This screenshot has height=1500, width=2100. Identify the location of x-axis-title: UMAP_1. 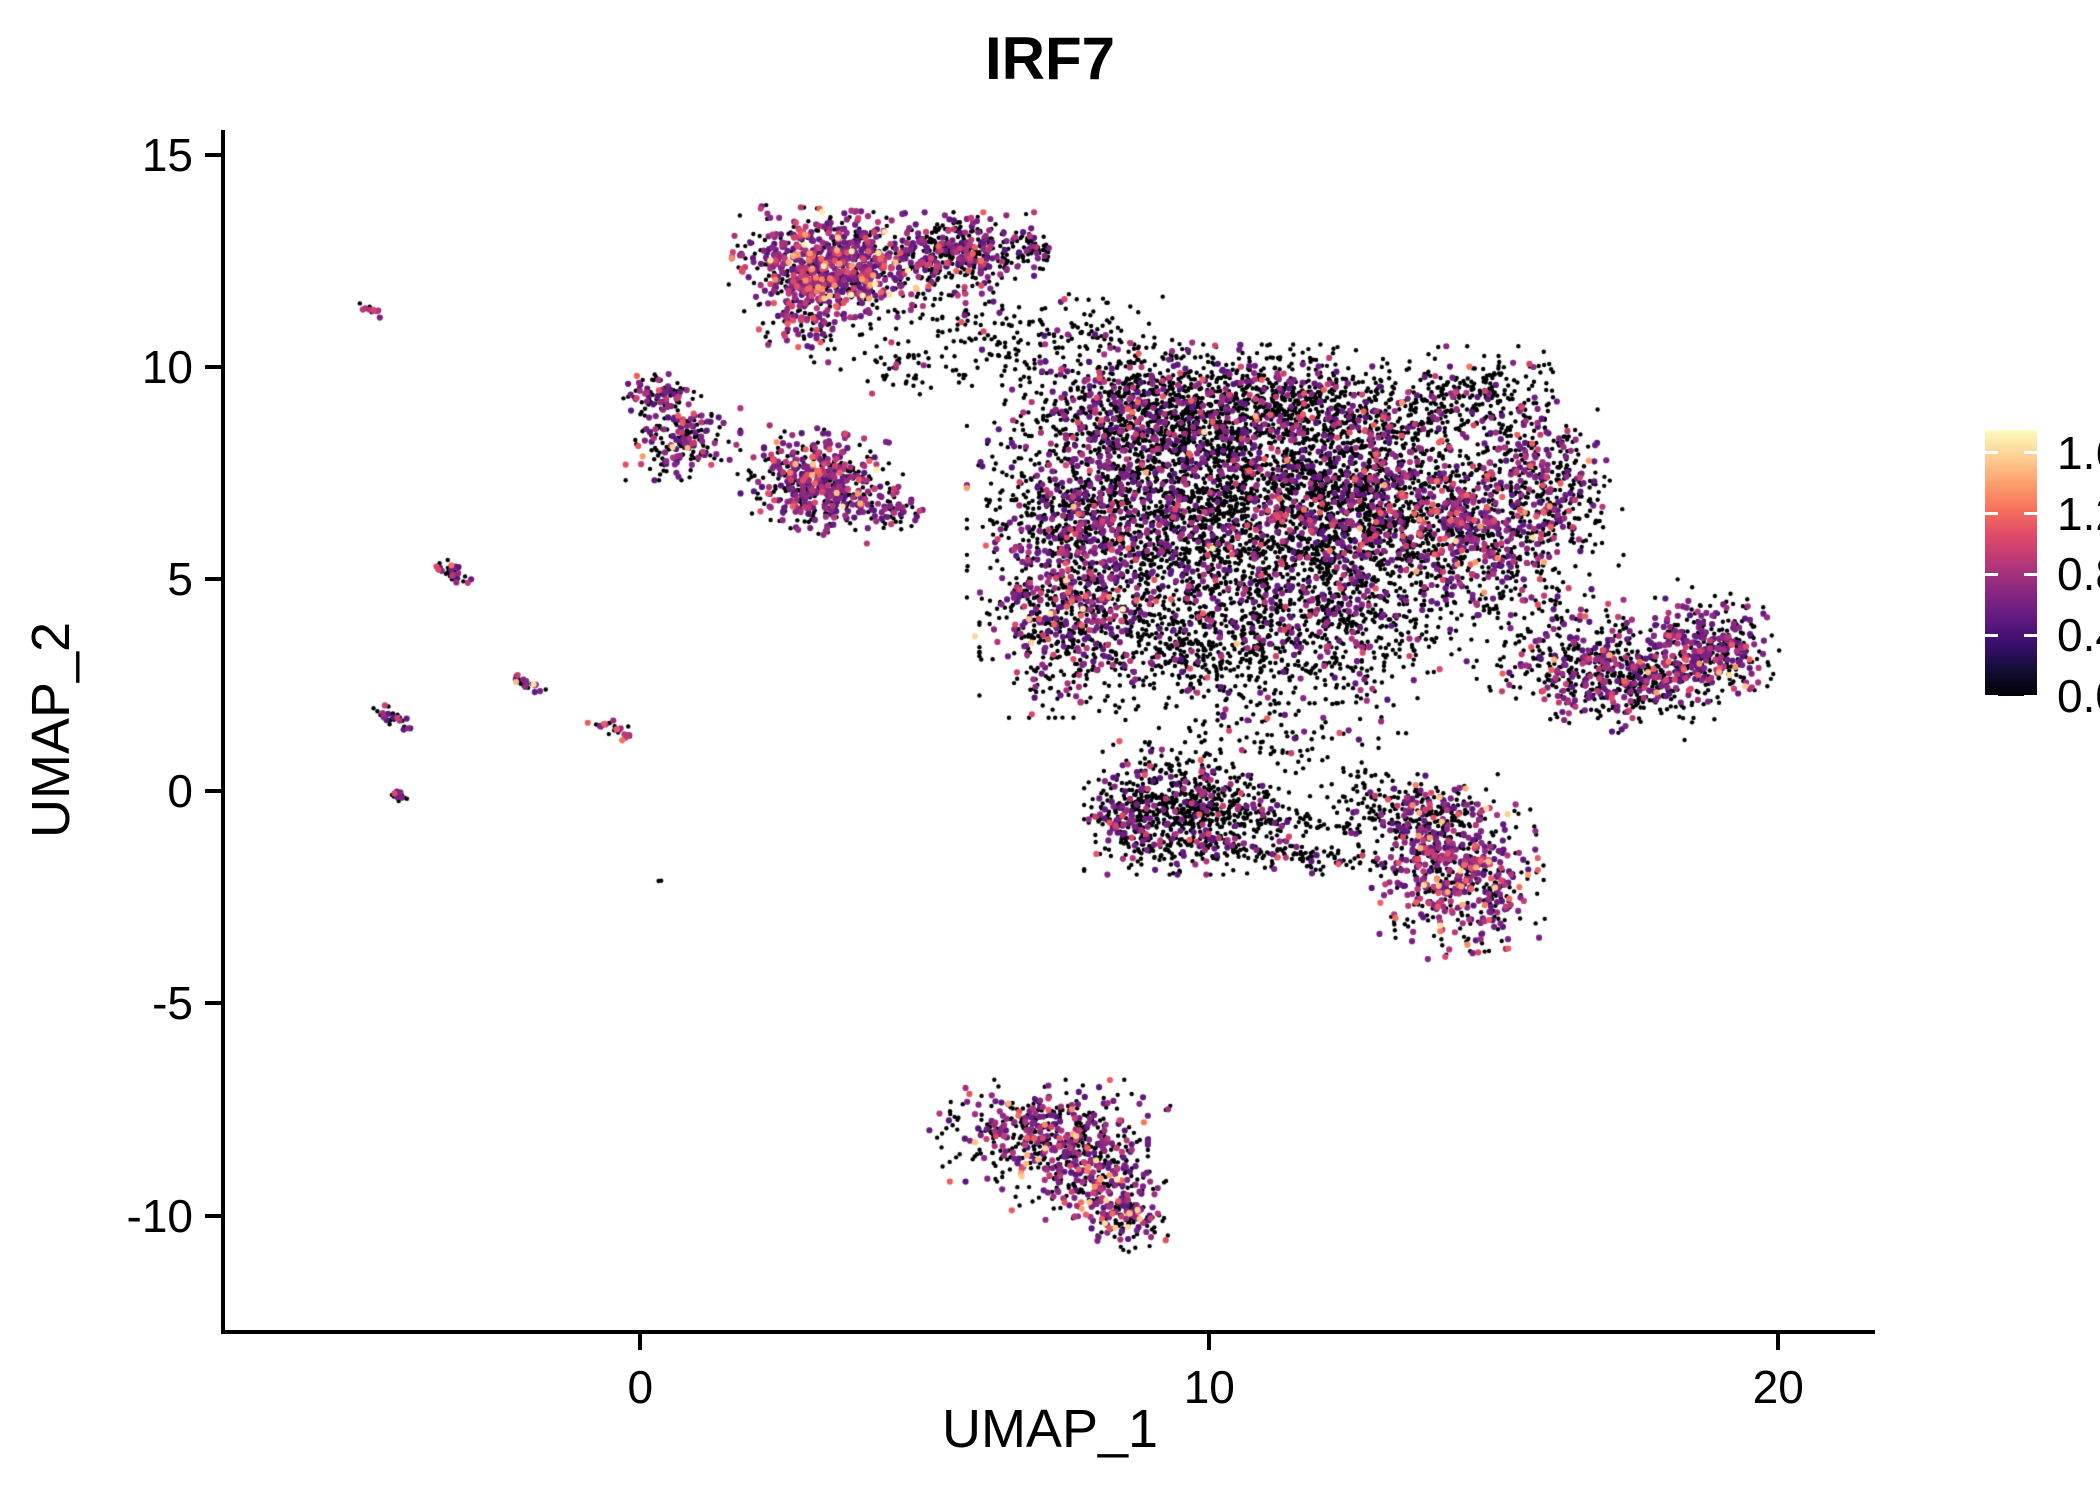
(1050, 1429).